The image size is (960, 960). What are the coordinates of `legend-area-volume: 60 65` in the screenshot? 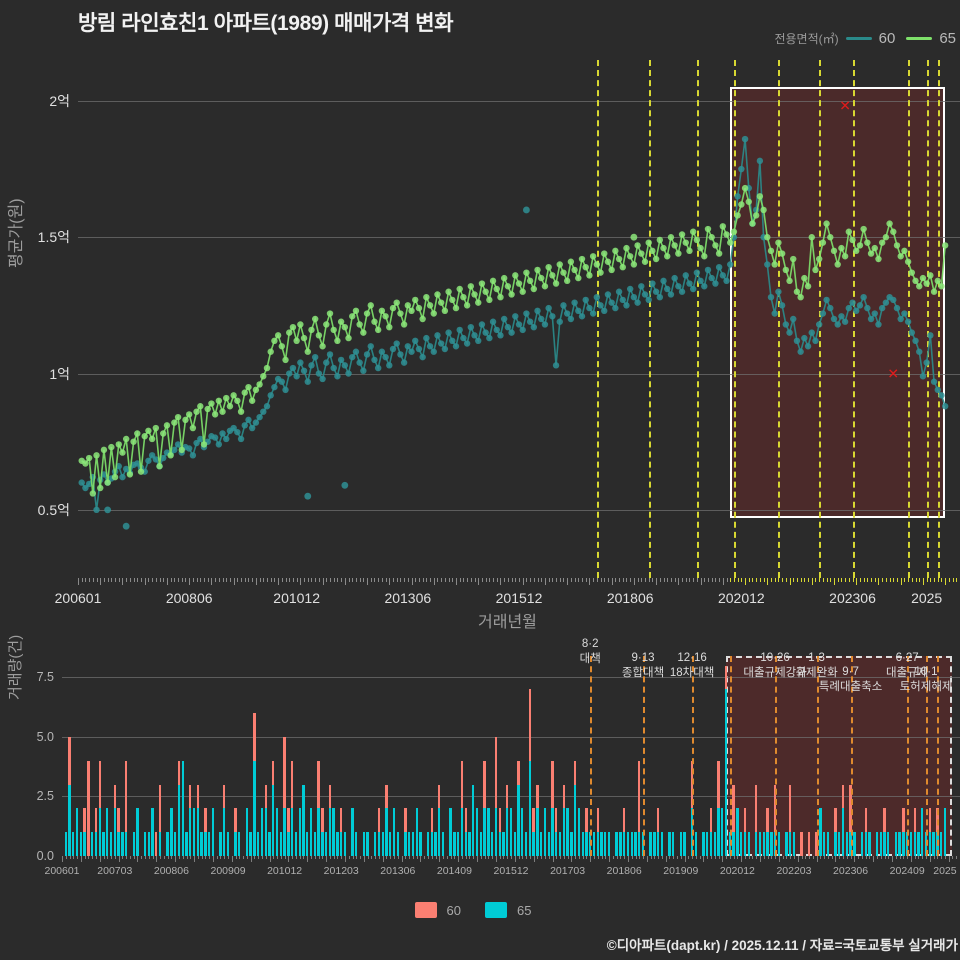 It's located at (480, 910).